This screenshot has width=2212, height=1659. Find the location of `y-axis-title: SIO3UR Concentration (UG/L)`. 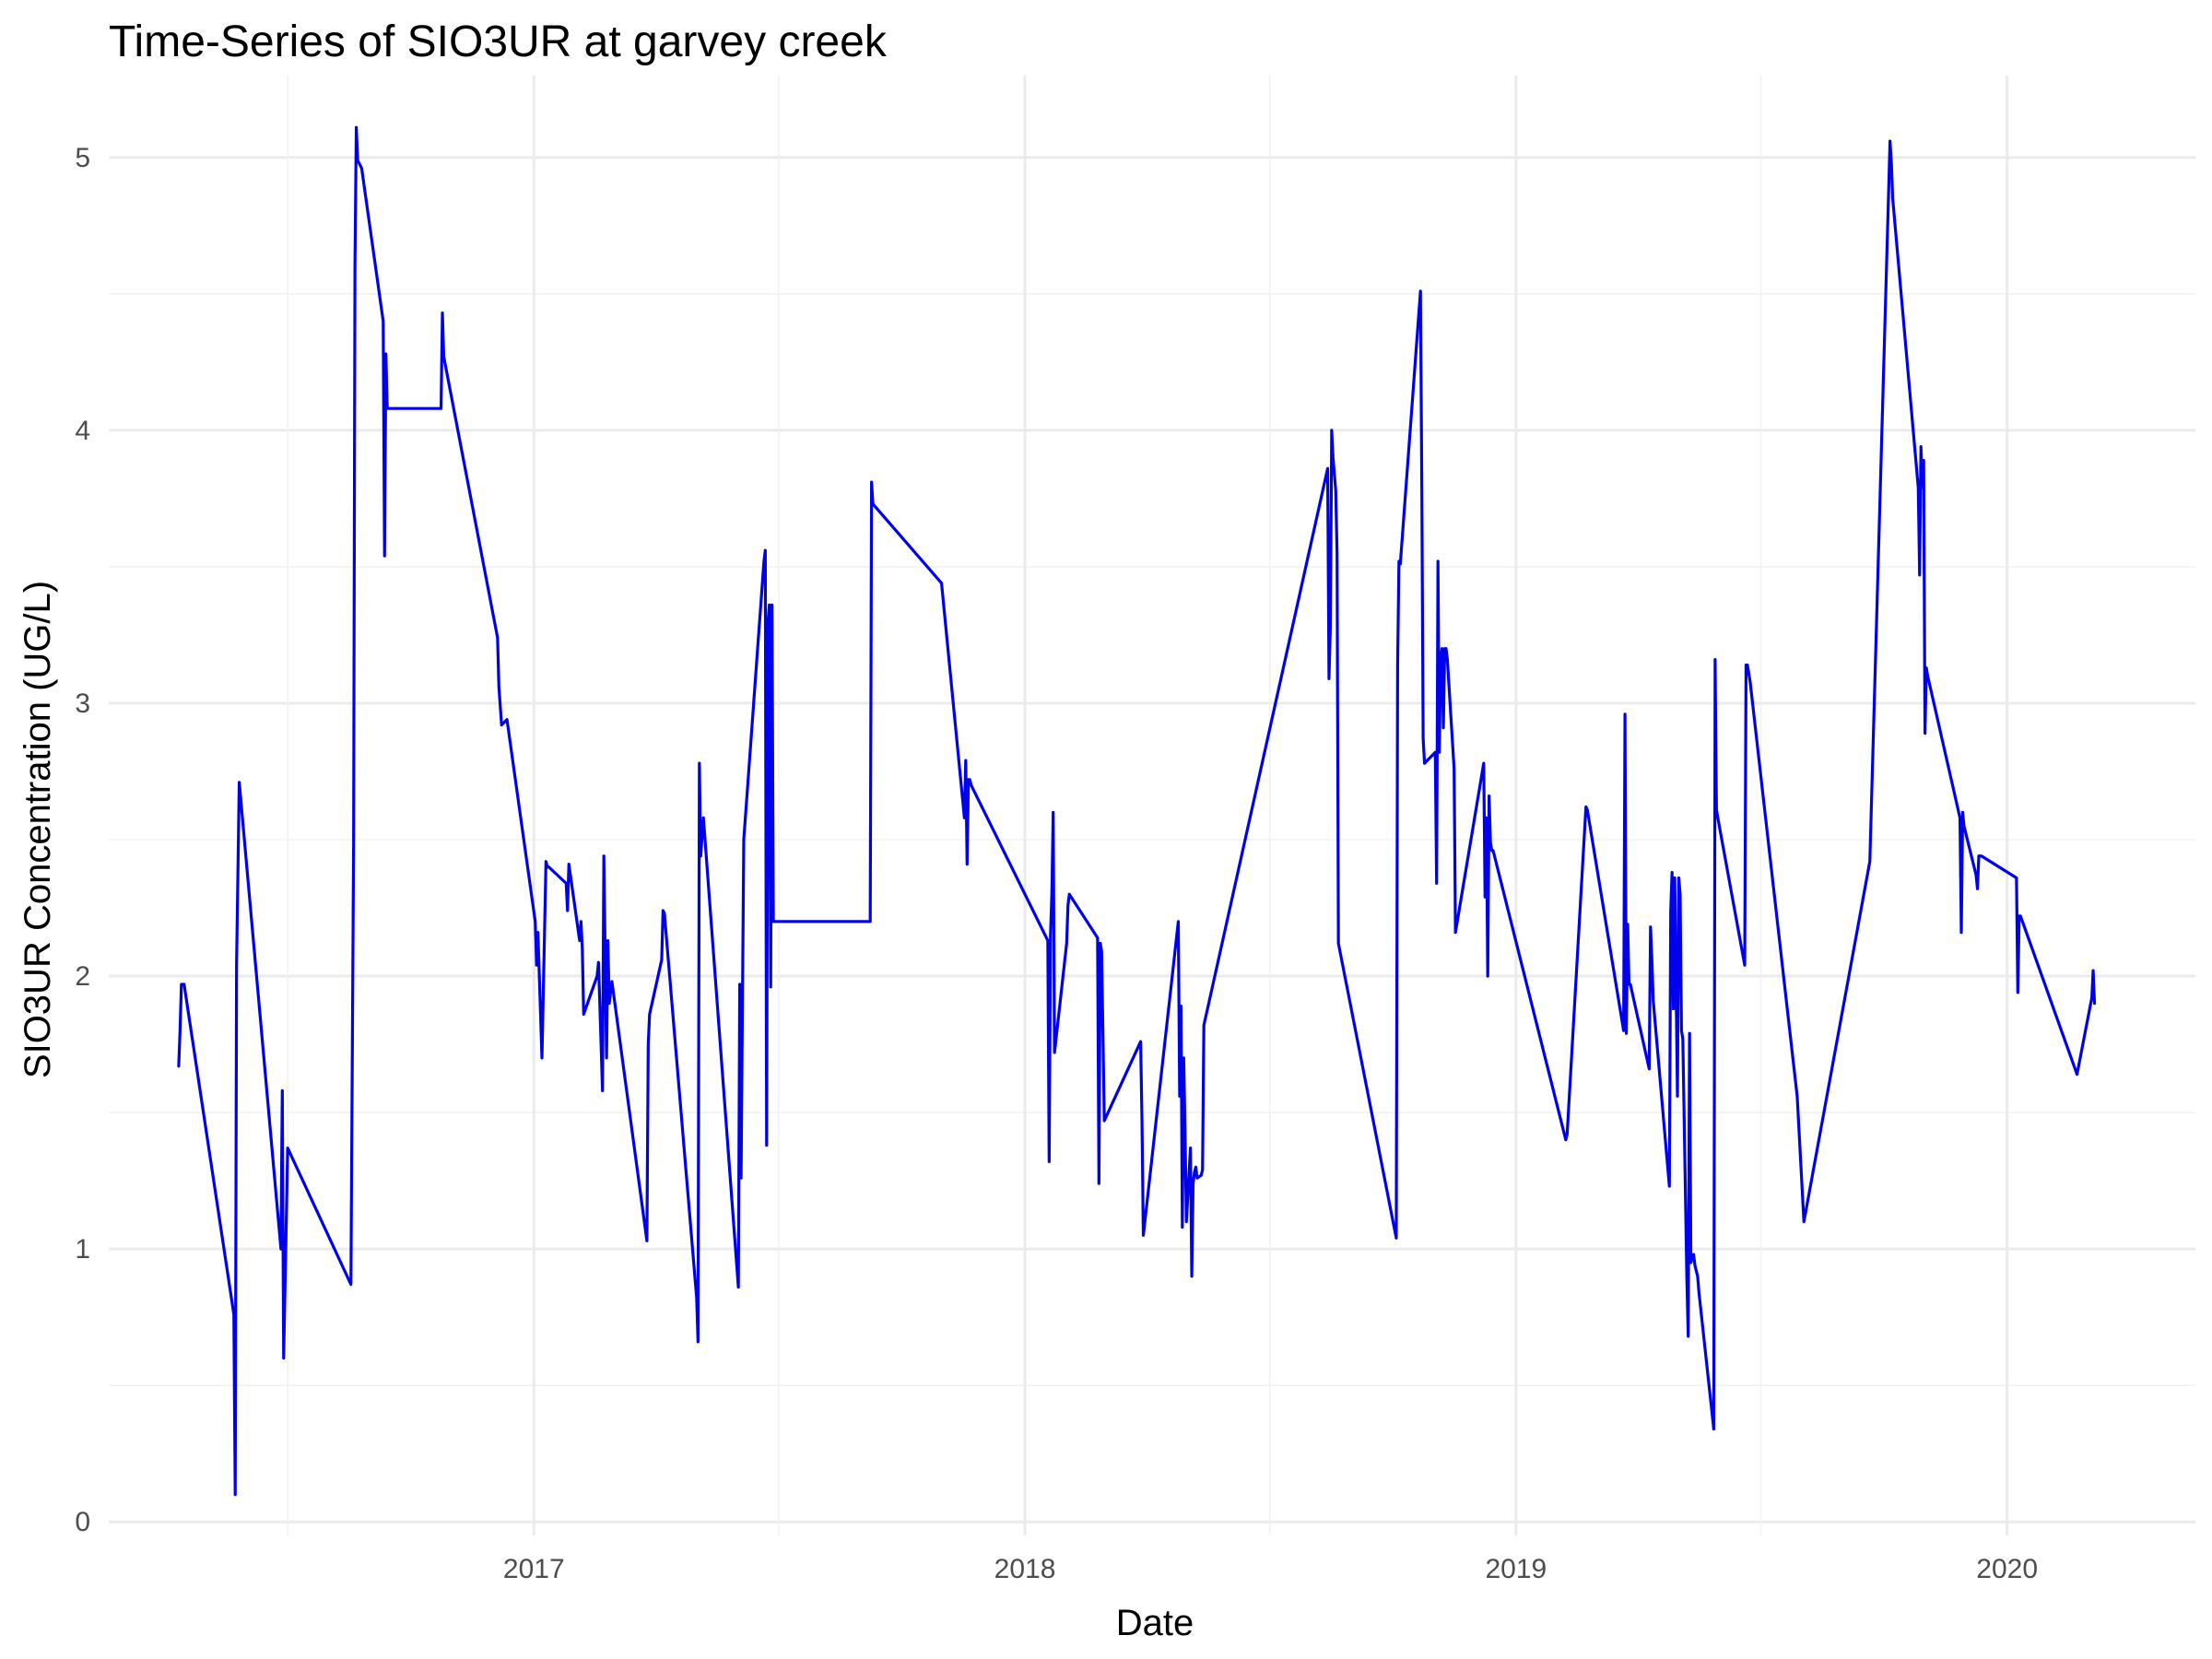

y-axis-title: SIO3UR Concentration (UG/L) is located at coordinates (38, 829).